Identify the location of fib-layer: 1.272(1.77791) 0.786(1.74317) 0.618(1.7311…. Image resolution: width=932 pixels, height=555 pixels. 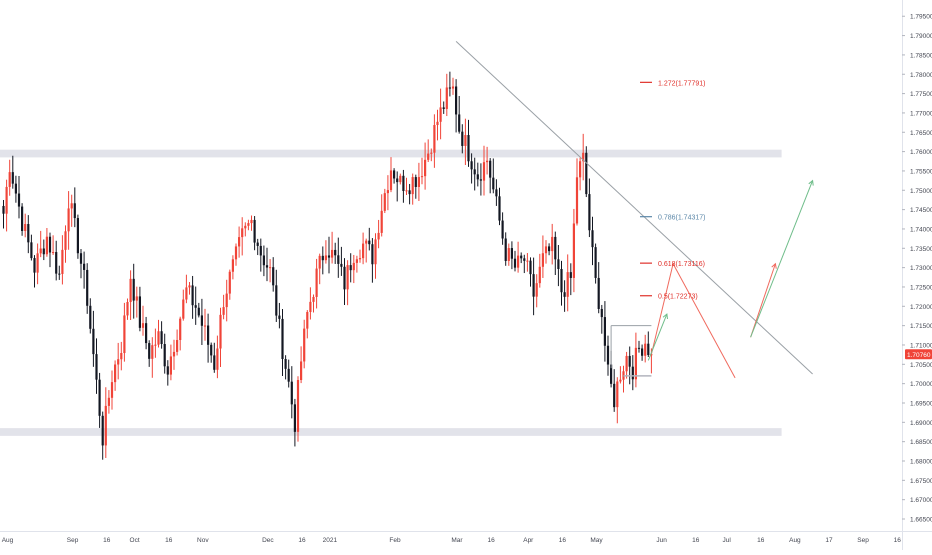
(672, 190).